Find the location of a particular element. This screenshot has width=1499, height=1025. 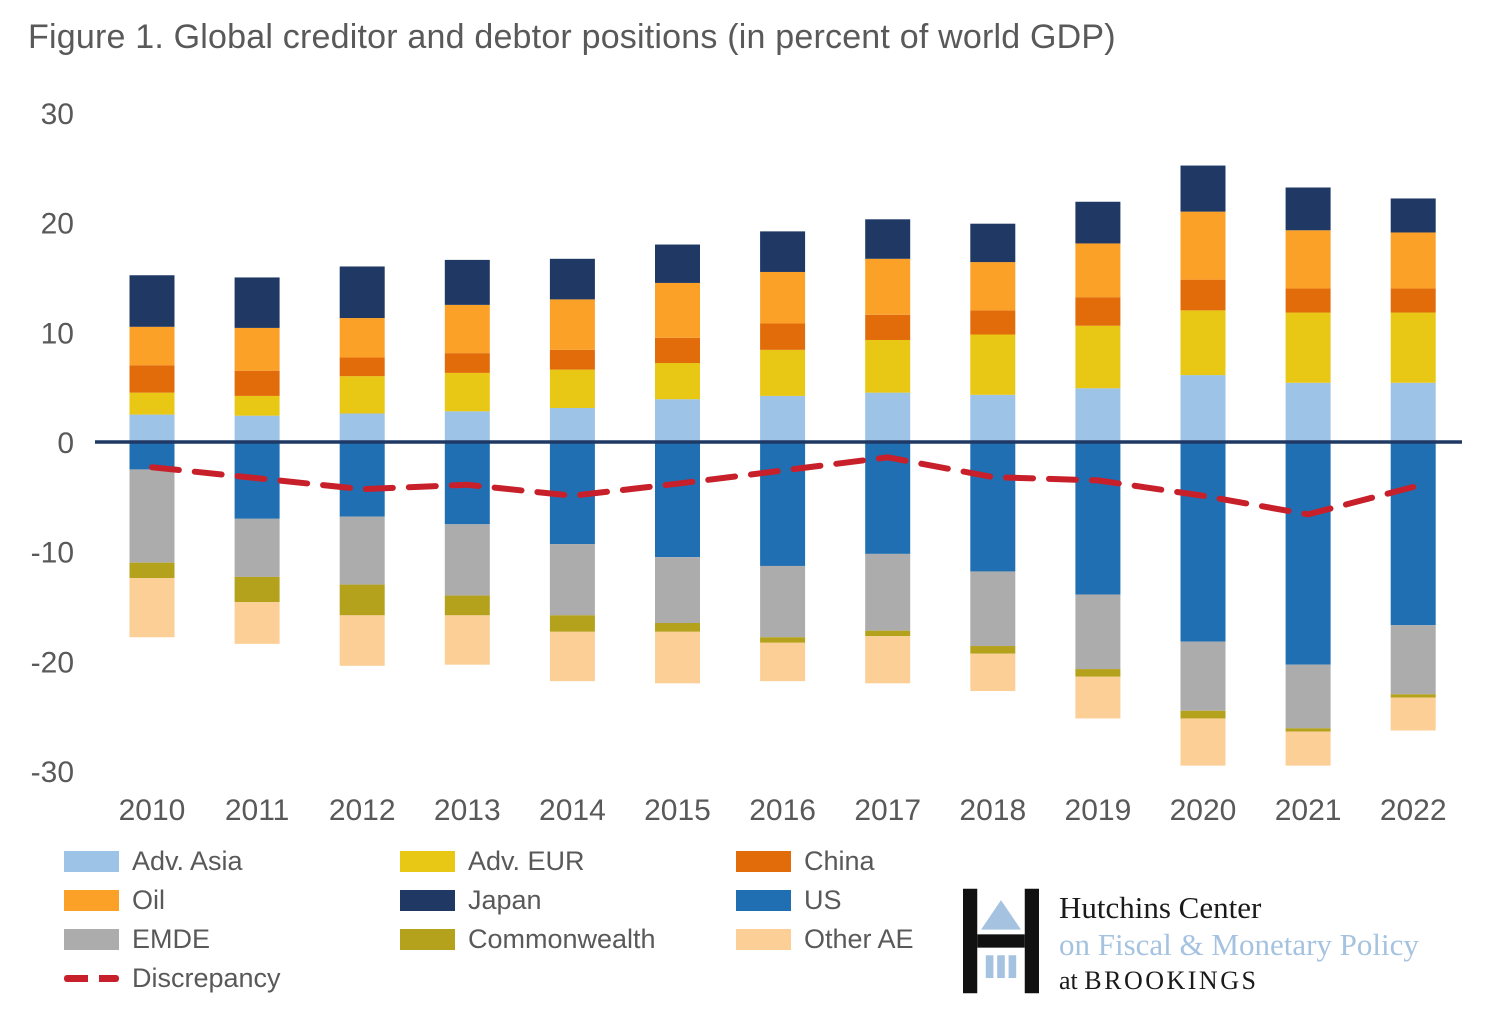

bar-segment-us-2012 is located at coordinates (362, 479).